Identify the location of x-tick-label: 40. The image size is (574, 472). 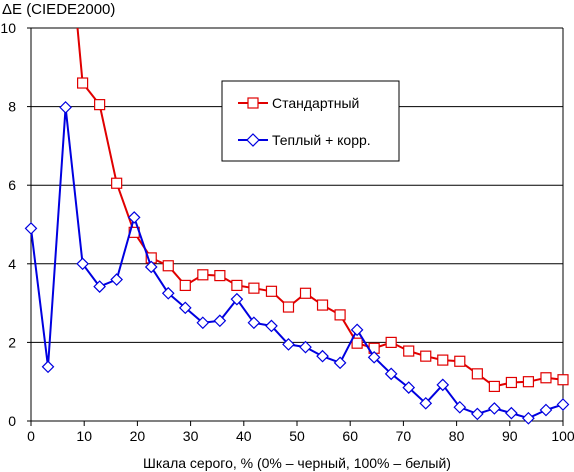
(244, 436).